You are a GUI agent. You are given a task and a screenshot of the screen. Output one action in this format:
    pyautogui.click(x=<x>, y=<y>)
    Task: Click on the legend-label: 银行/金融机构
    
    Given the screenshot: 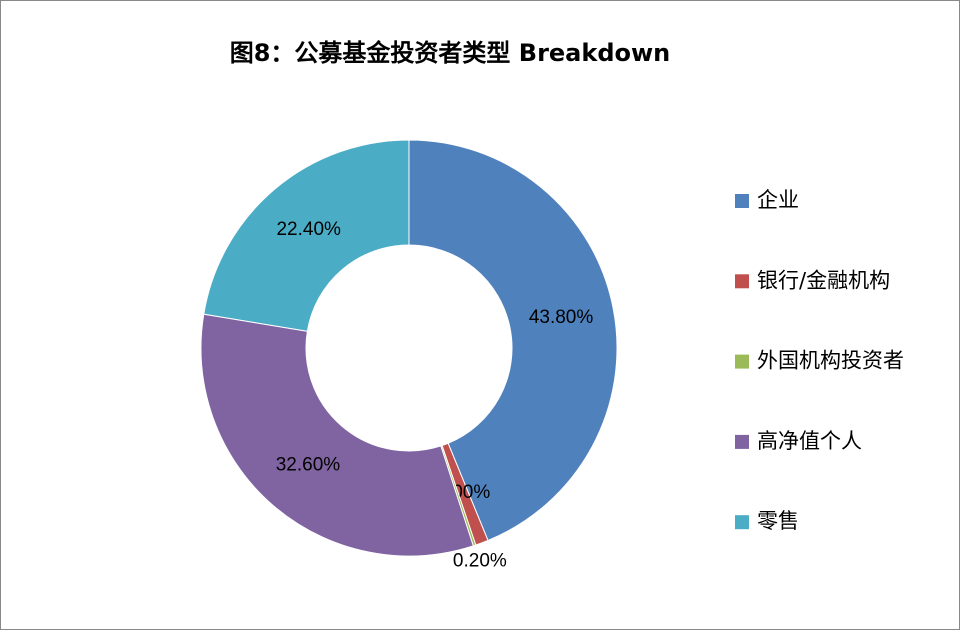 What is the action you would take?
    pyautogui.click(x=823, y=280)
    